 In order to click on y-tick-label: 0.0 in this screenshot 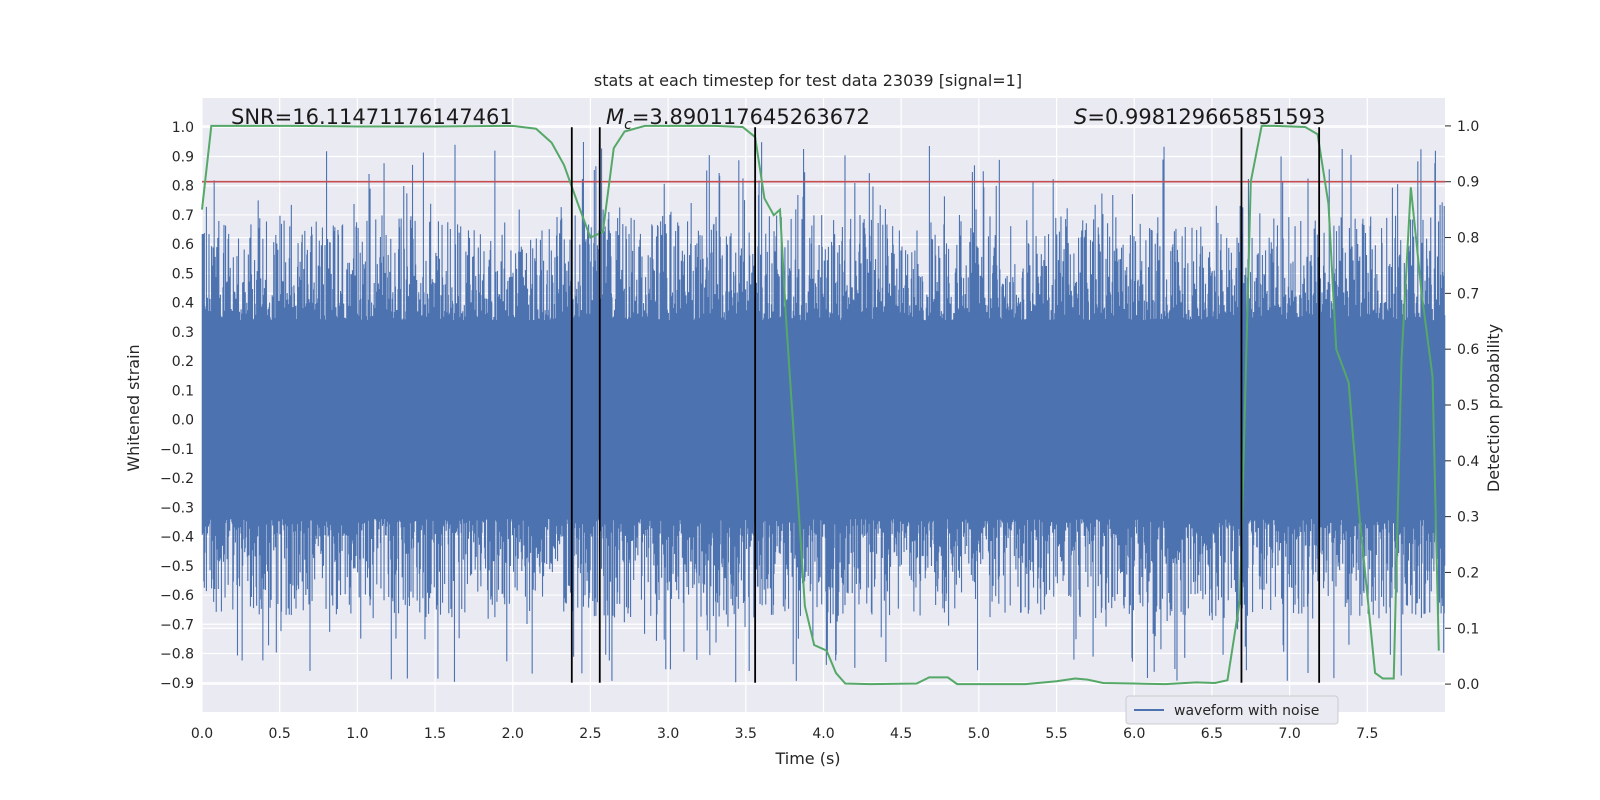, I will do `click(183, 421)`.